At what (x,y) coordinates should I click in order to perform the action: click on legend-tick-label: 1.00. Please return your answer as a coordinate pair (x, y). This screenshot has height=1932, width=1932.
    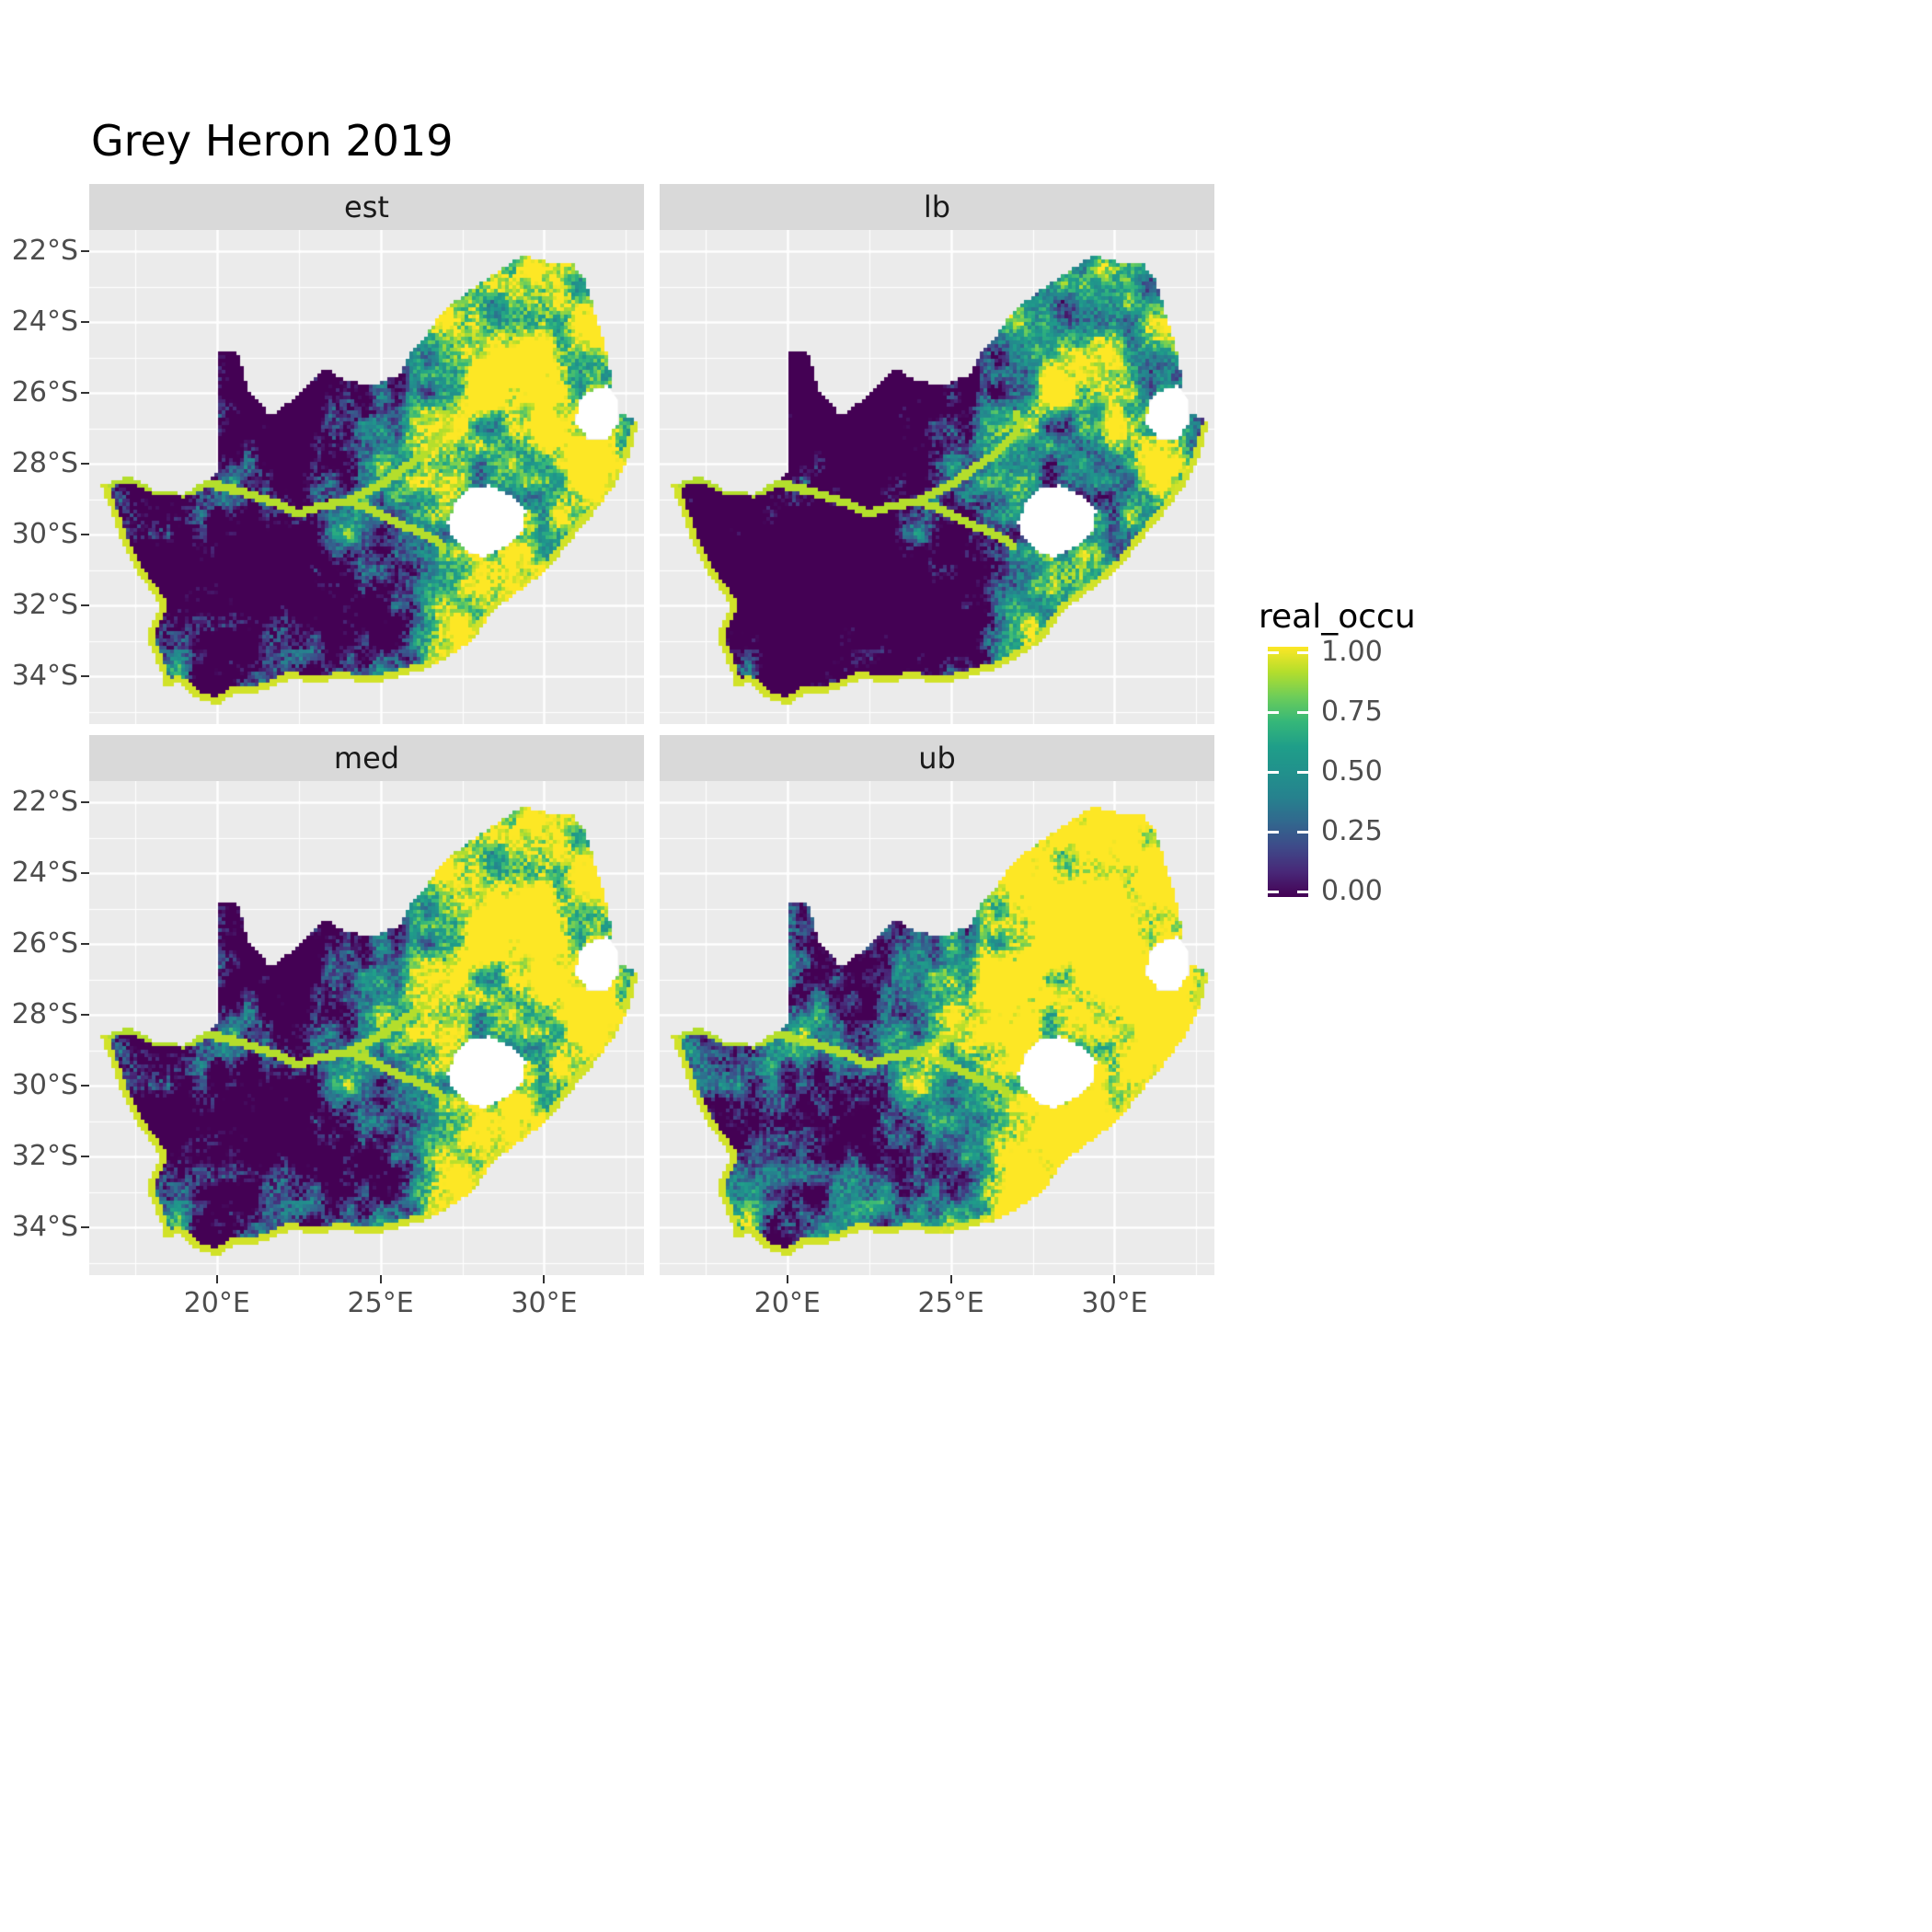
    Looking at the image, I should click on (1352, 652).